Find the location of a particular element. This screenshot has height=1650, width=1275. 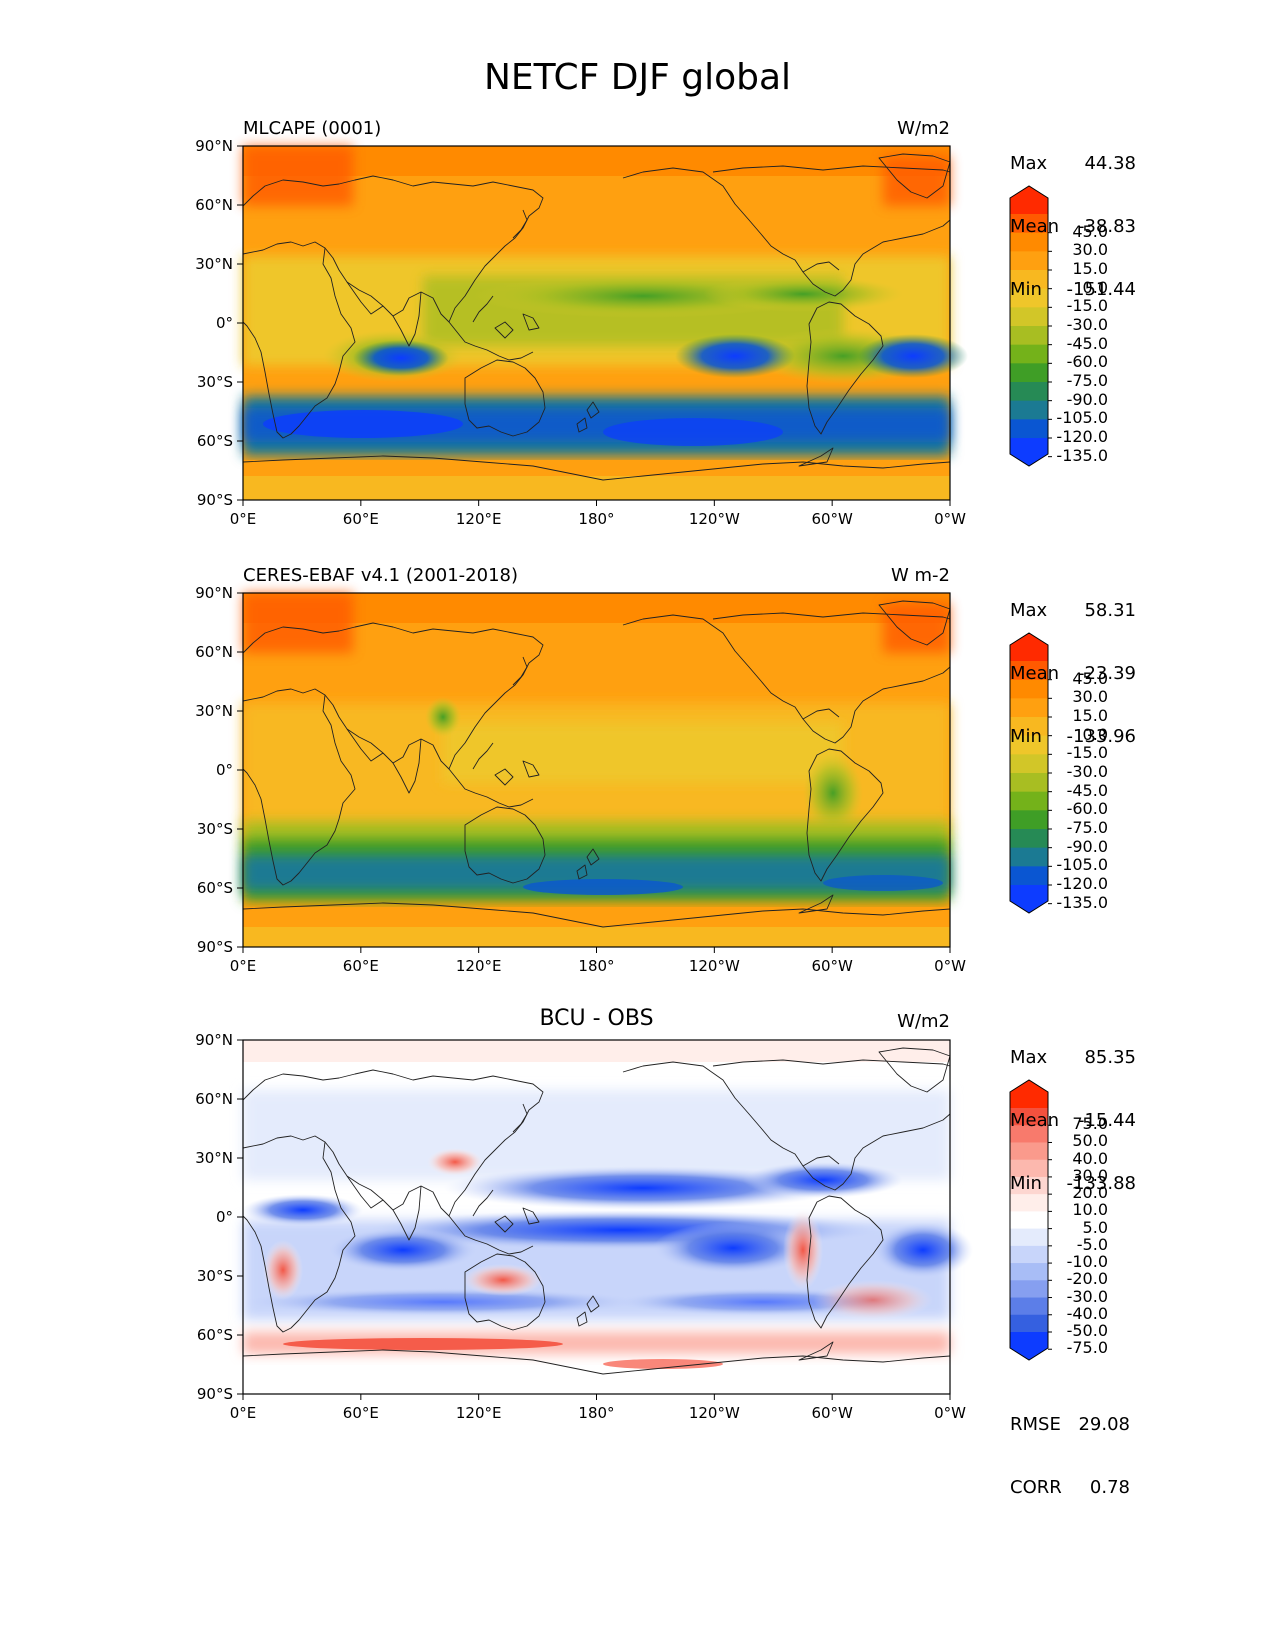

colorbar-tick-label: -60.0 is located at coordinates (1087, 809).